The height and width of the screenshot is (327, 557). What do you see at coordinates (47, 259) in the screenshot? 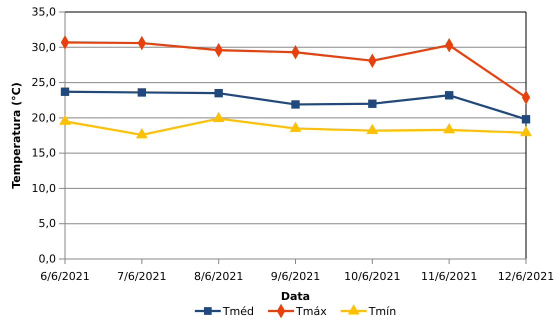
I see `y-tick-label: 0,0` at bounding box center [47, 259].